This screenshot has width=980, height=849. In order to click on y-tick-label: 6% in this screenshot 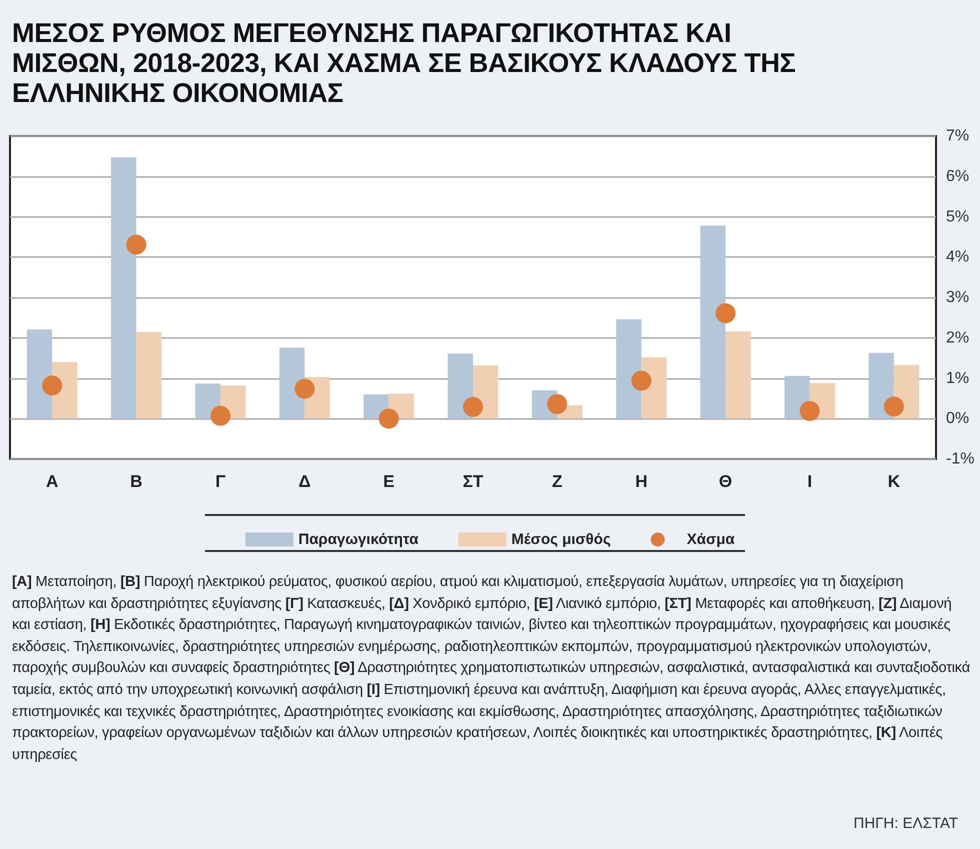, I will do `click(958, 176)`.